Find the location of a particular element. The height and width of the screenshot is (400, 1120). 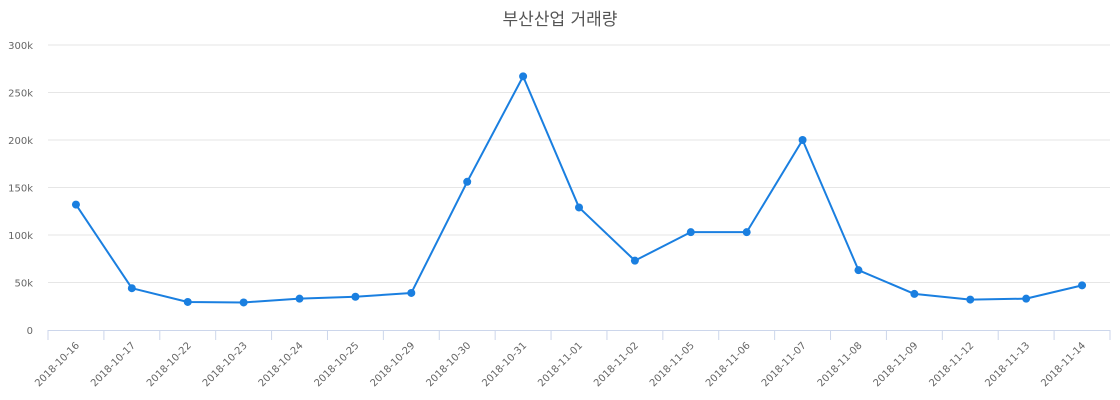

x-tick-label: 2018-10-22 is located at coordinates (169, 364).